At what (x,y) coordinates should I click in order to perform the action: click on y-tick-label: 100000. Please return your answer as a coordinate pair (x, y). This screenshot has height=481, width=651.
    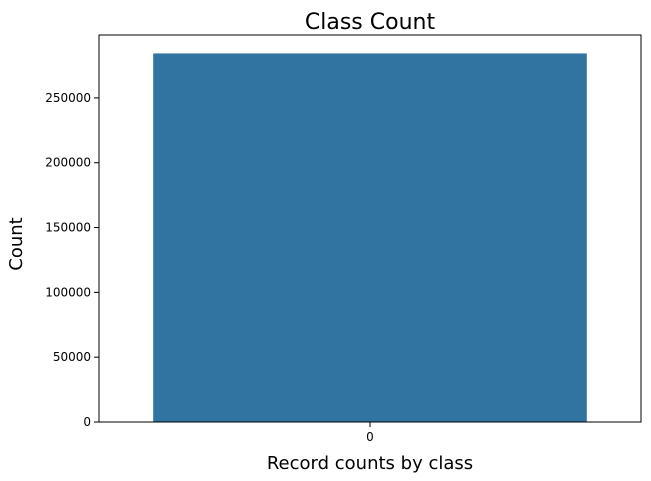
    Looking at the image, I should click on (68, 292).